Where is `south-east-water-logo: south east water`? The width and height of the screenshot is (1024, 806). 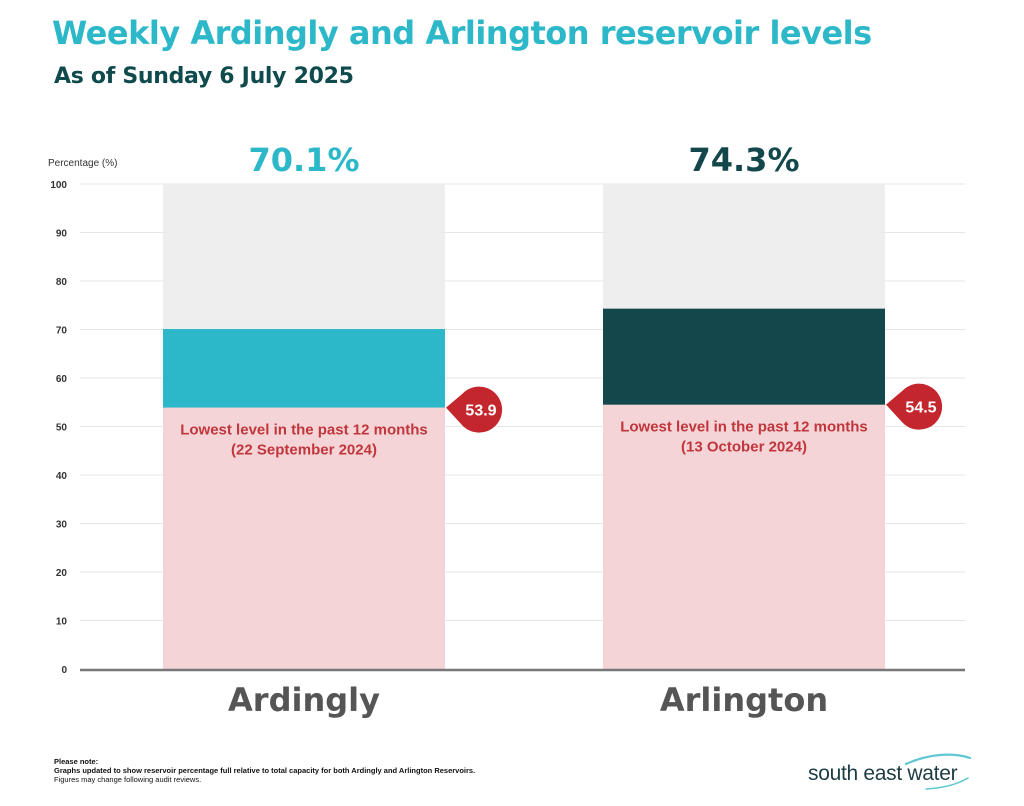
south-east-water-logo: south east water is located at coordinates (893, 772).